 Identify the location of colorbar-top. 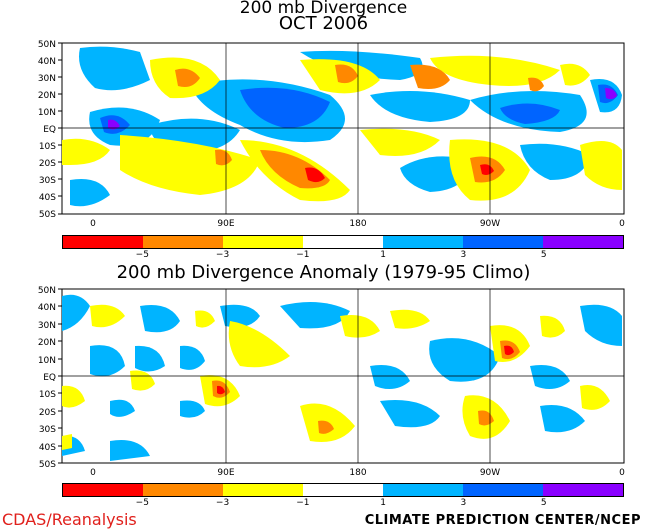
(343, 242).